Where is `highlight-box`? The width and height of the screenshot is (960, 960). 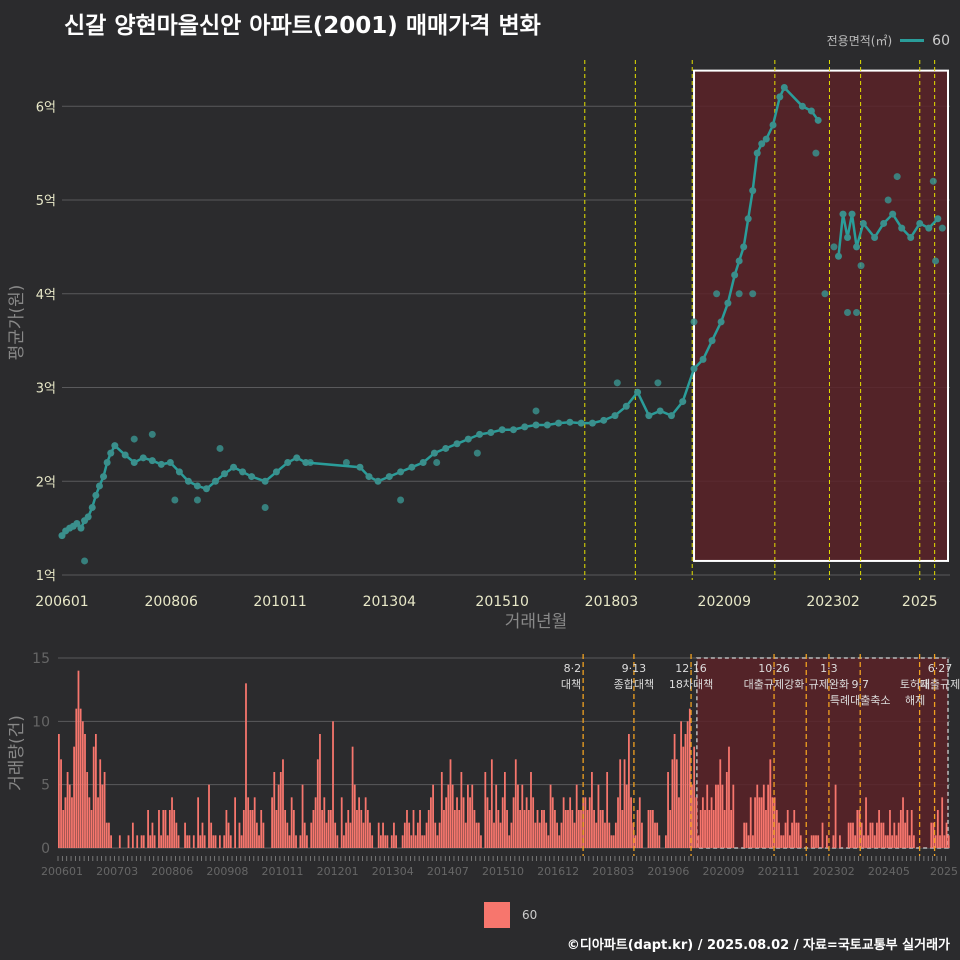 highlight-box is located at coordinates (821, 315).